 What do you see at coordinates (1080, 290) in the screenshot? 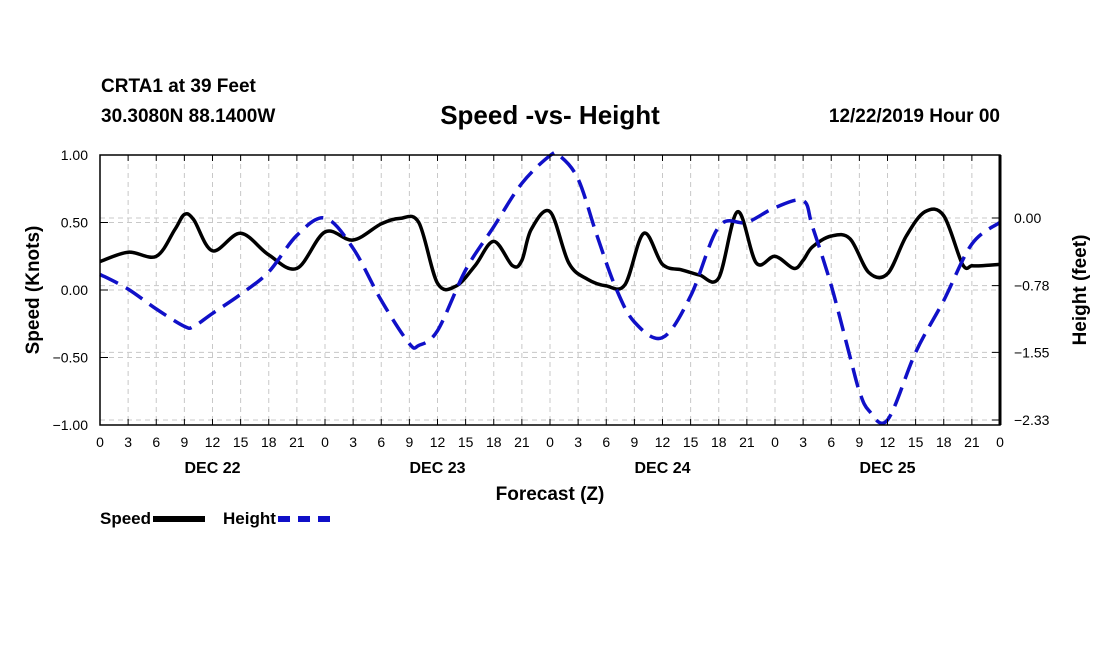
I see `y2-axis-label: Height (feet)` at bounding box center [1080, 290].